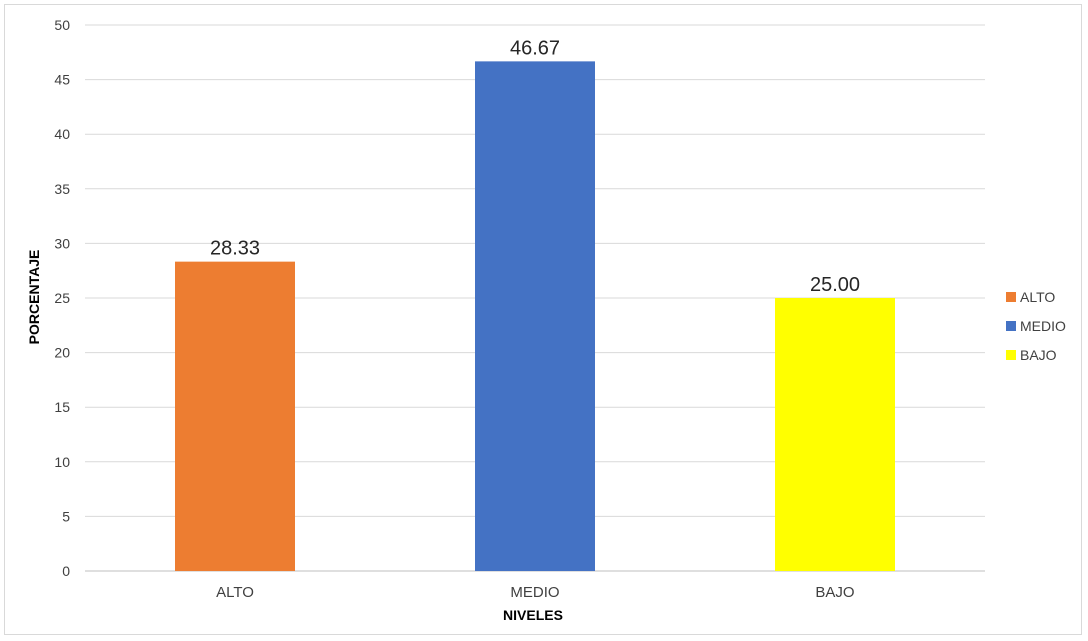 The width and height of the screenshot is (1088, 641). I want to click on data-label-alto: 28.33, so click(235, 249).